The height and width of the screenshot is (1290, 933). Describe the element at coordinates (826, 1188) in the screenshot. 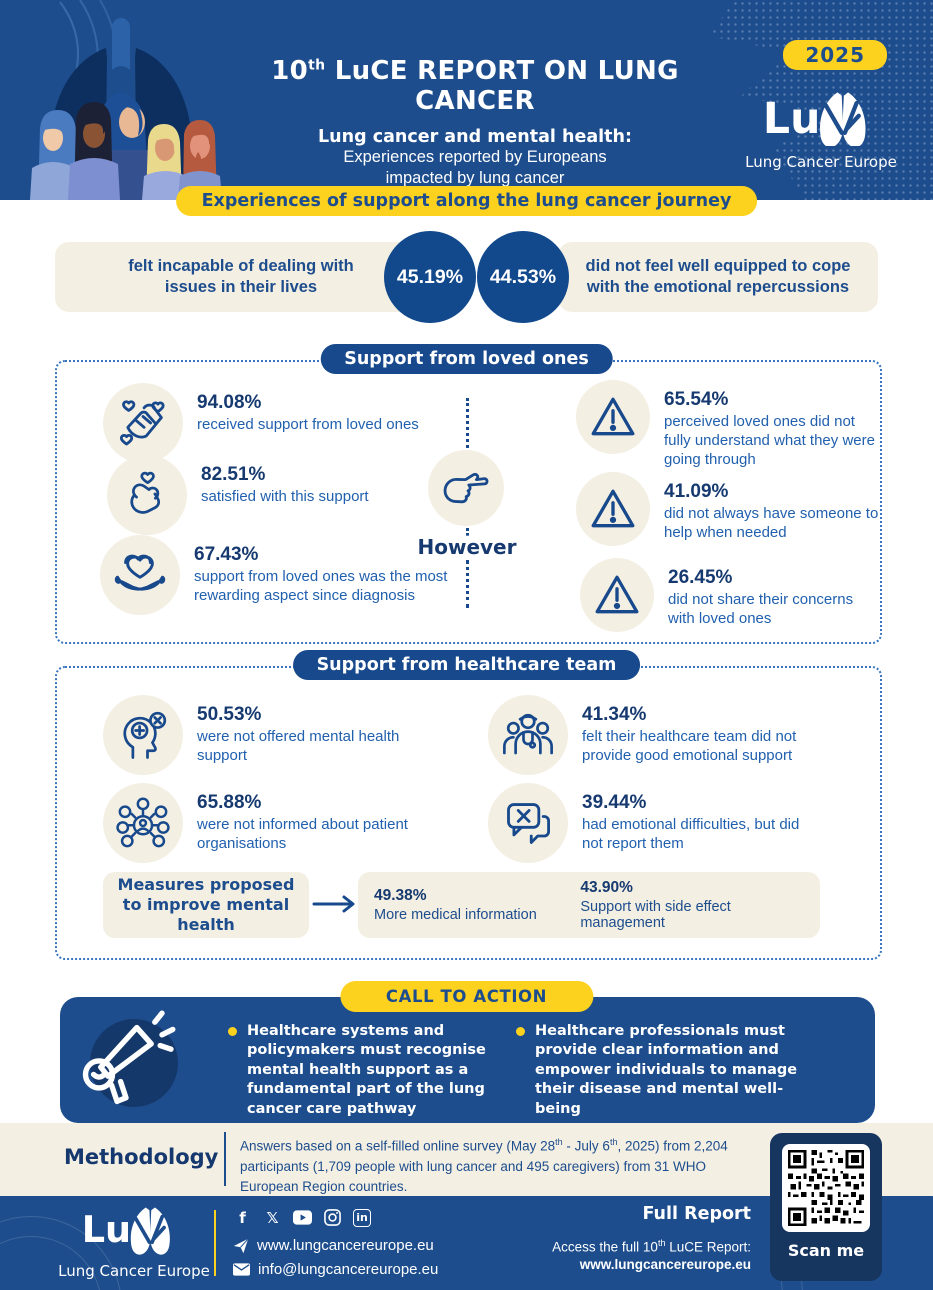

I see `qr-code-icon` at that location.